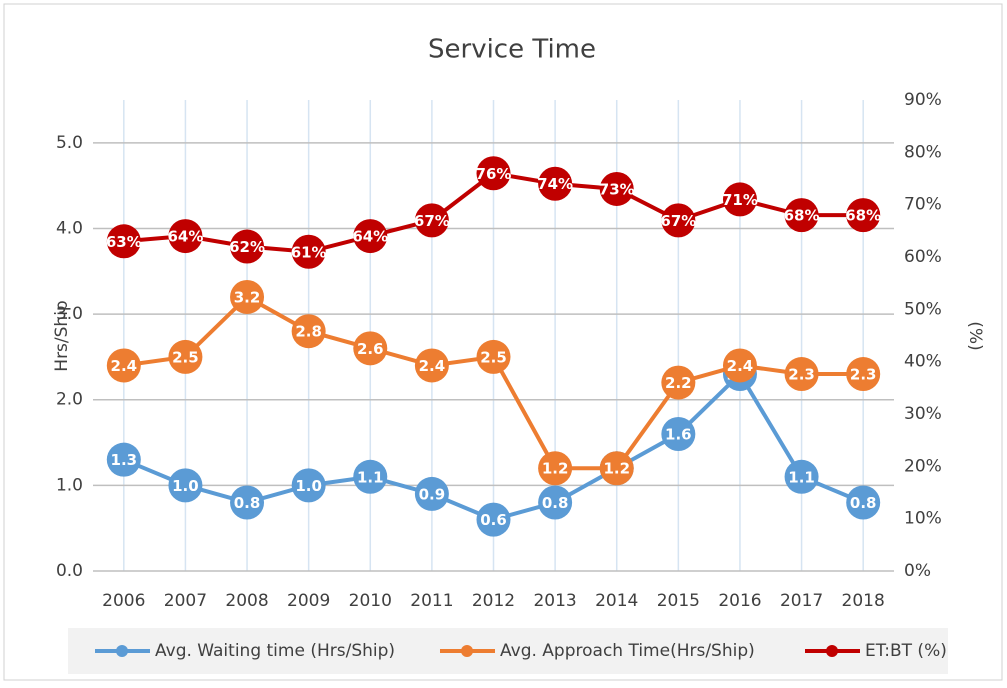 The height and width of the screenshot is (688, 1007). Describe the element at coordinates (923, 152) in the screenshot. I see `y2-tick-label: 80%` at that location.